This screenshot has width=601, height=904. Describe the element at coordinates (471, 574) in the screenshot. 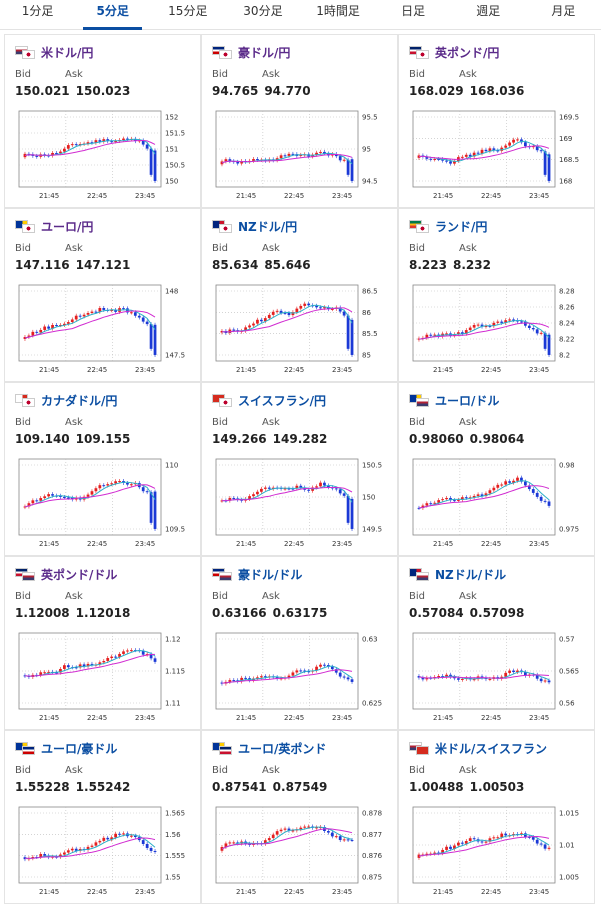

I see `pair-name-link: NZドル/ドル` at that location.